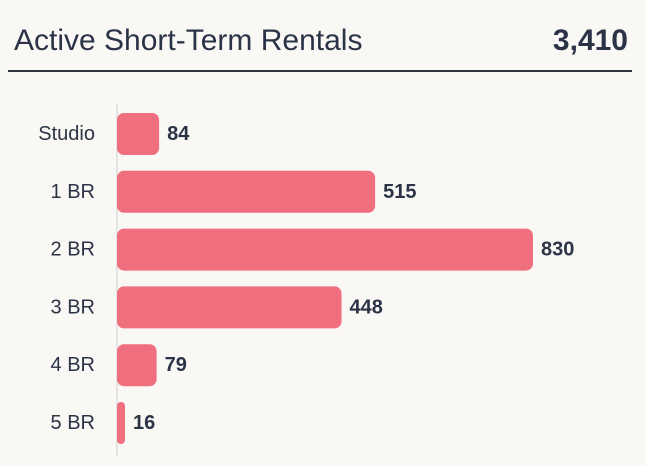  What do you see at coordinates (366, 307) in the screenshot?
I see `value-label: 448` at bounding box center [366, 307].